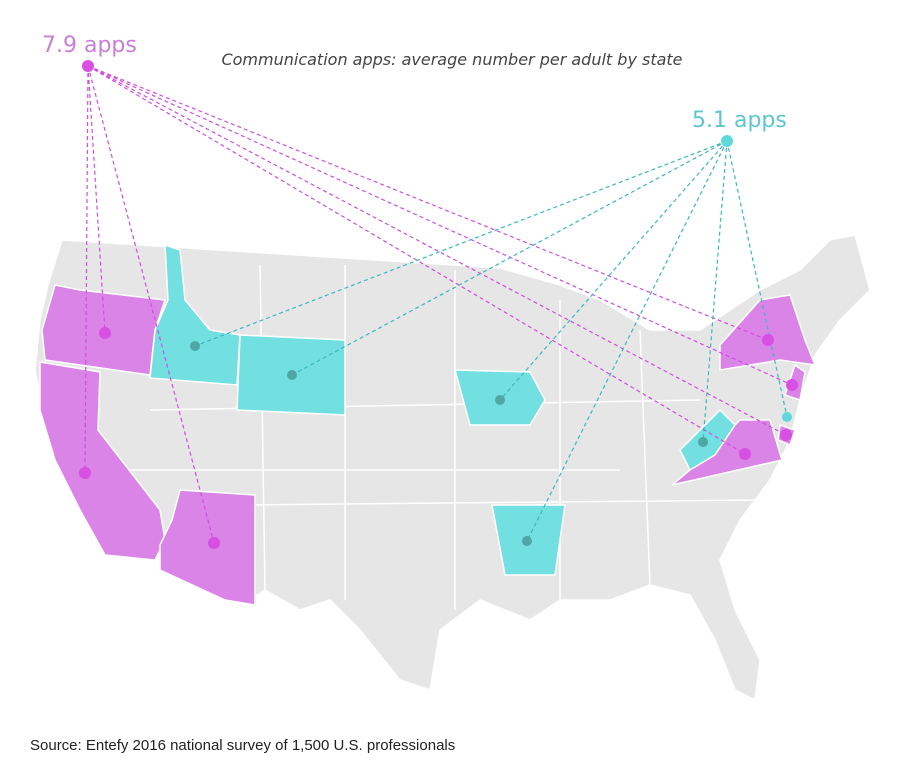  I want to click on high-label: 7.9 apps, so click(89, 45).